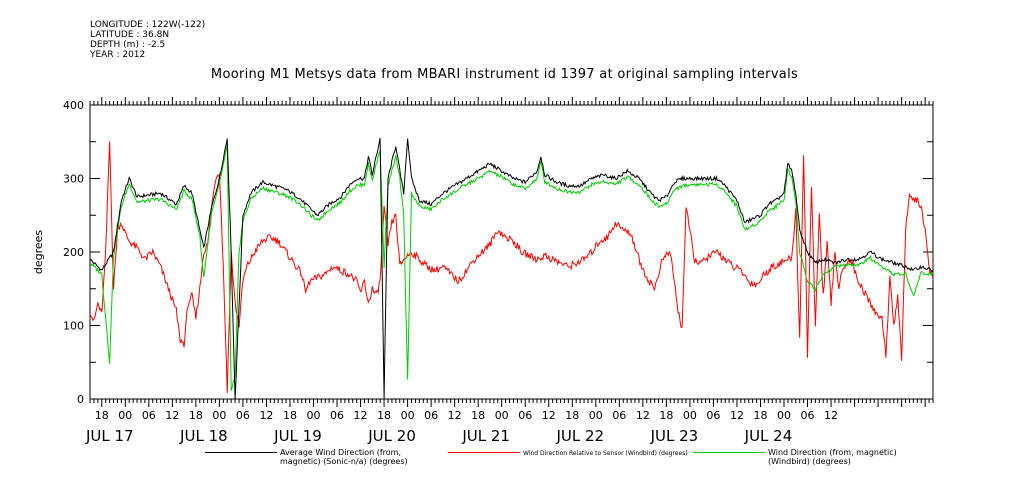 The image size is (1009, 504). Describe the element at coordinates (148, 25) in the screenshot. I see `longitude-text: LONGITUDE : 122W(-122)` at that location.